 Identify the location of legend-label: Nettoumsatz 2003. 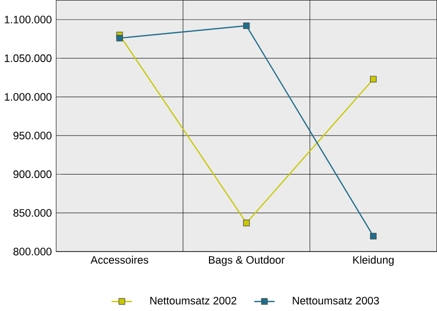
(335, 300).